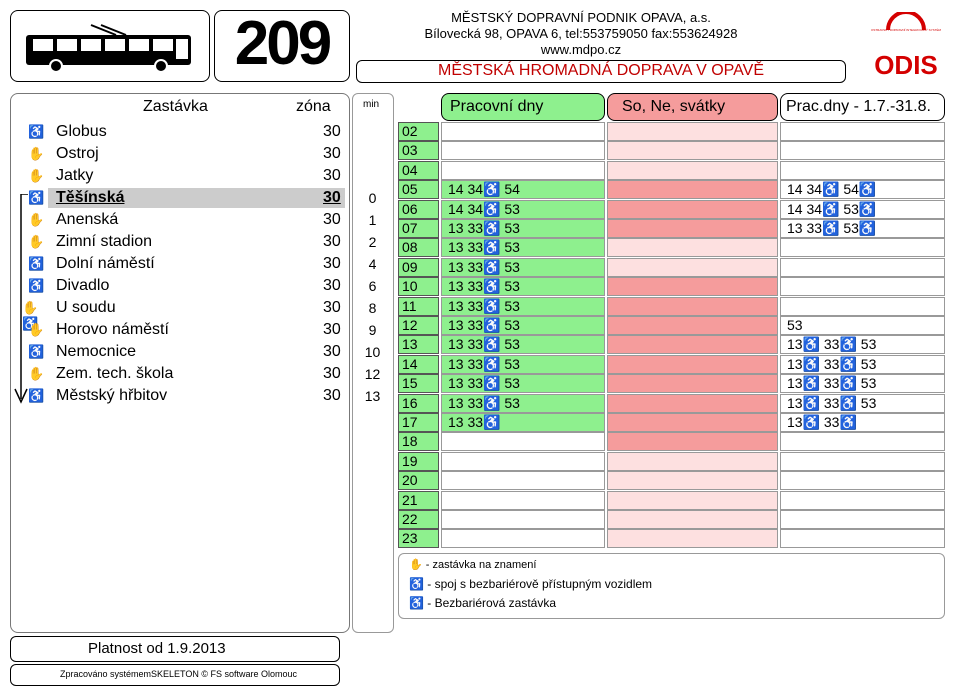  What do you see at coordinates (372, 220) in the screenshot?
I see `min-value: 1` at bounding box center [372, 220].